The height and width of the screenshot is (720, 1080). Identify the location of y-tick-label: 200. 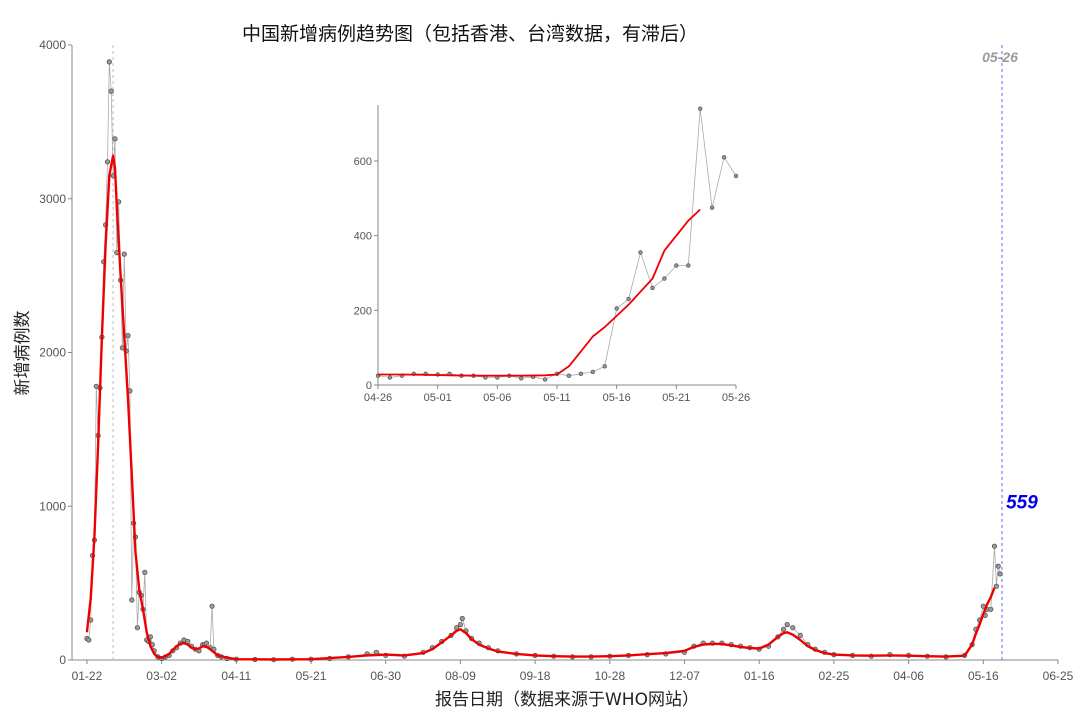
(363, 311).